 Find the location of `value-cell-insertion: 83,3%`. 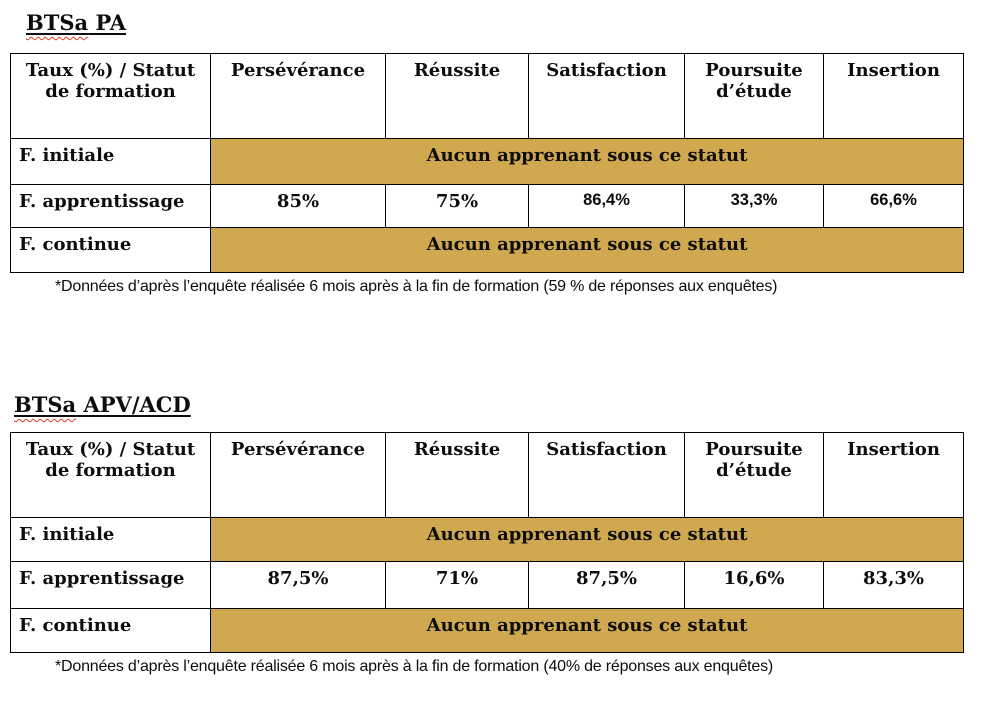

value-cell-insertion: 83,3% is located at coordinates (893, 585).